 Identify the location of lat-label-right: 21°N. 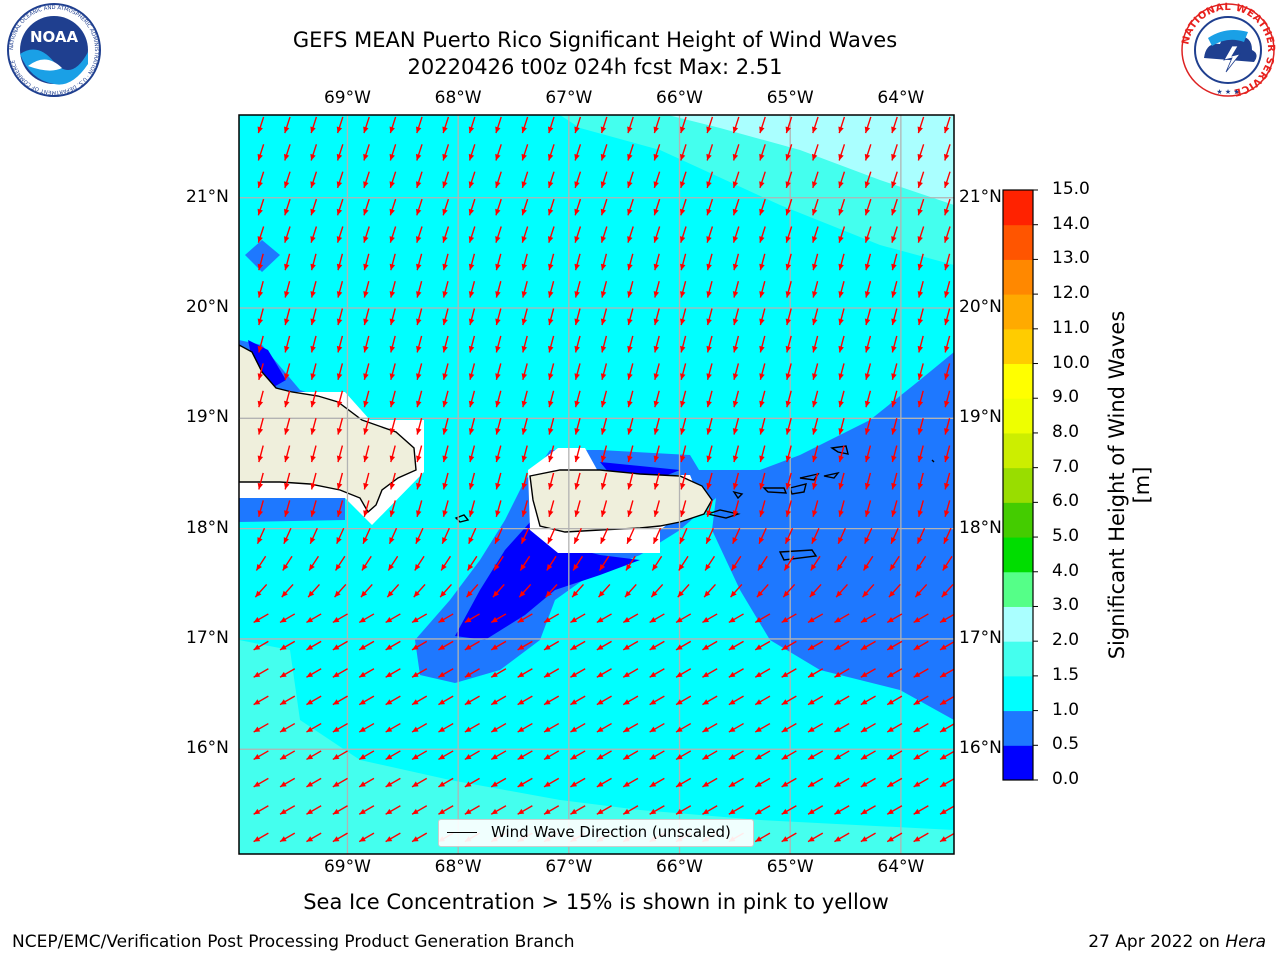
(980, 196).